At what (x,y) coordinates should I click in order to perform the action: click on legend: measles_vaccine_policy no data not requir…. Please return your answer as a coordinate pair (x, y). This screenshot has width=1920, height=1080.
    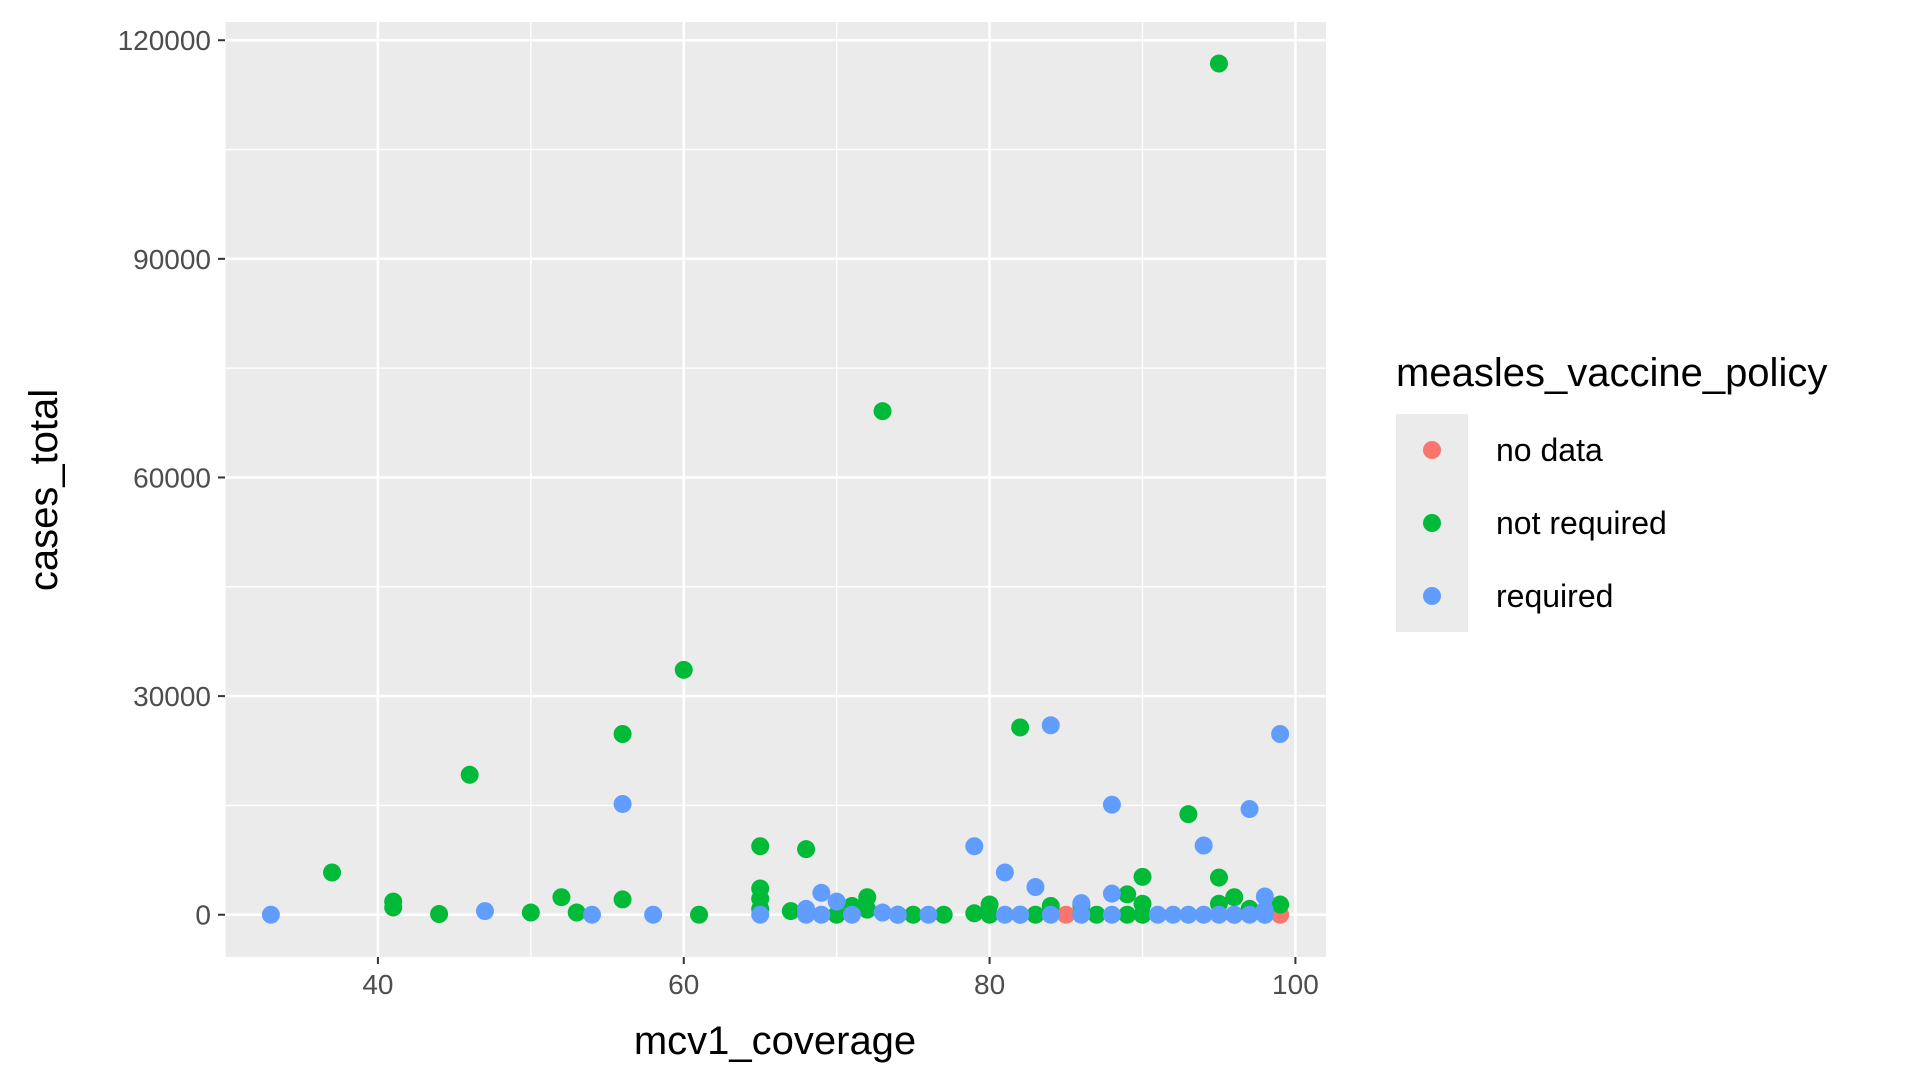
    Looking at the image, I should click on (1611, 491).